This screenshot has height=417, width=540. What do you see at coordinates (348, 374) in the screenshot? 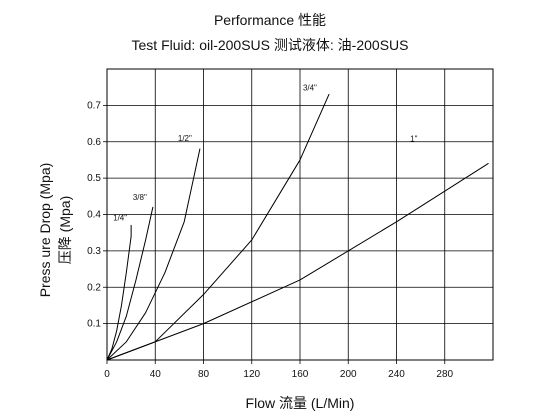
I see `x-tick-label: 200` at bounding box center [348, 374].